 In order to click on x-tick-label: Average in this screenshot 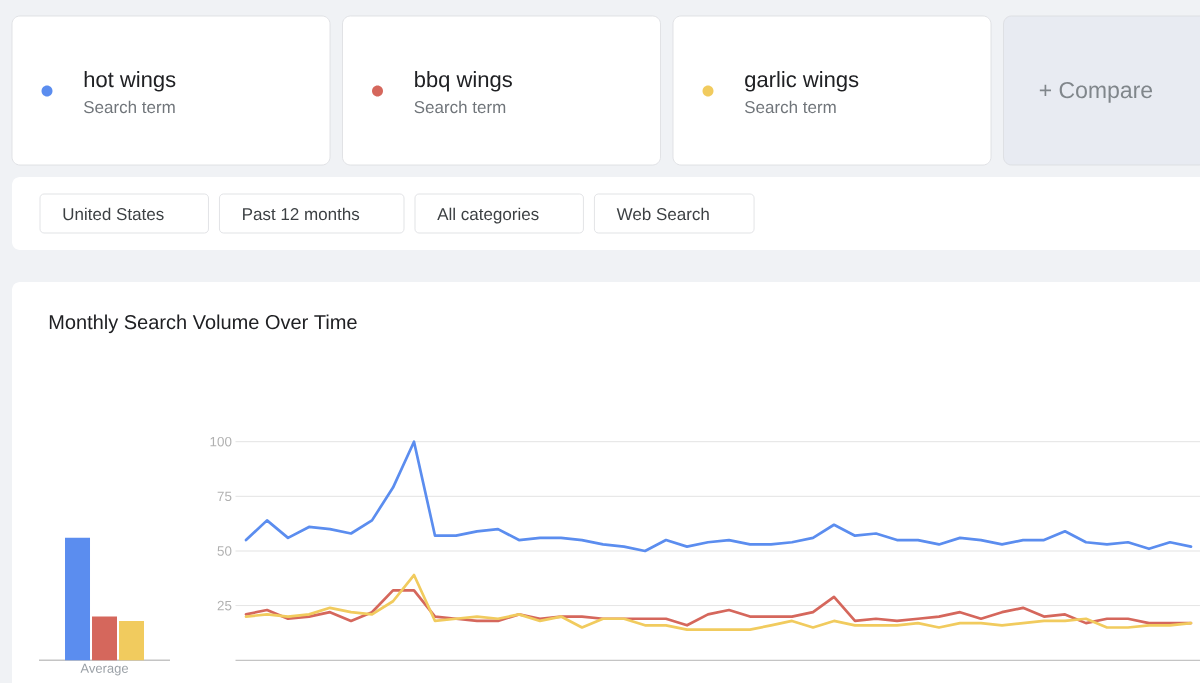, I will do `click(104, 669)`.